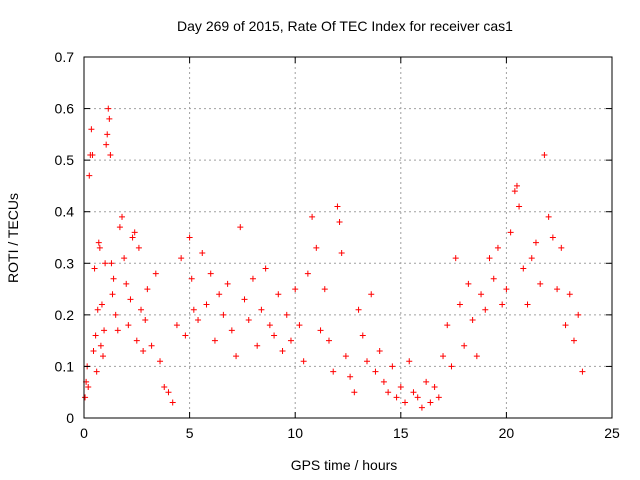  What do you see at coordinates (65, 366) in the screenshot?
I see `y-tick-label: 0.1` at bounding box center [65, 366].